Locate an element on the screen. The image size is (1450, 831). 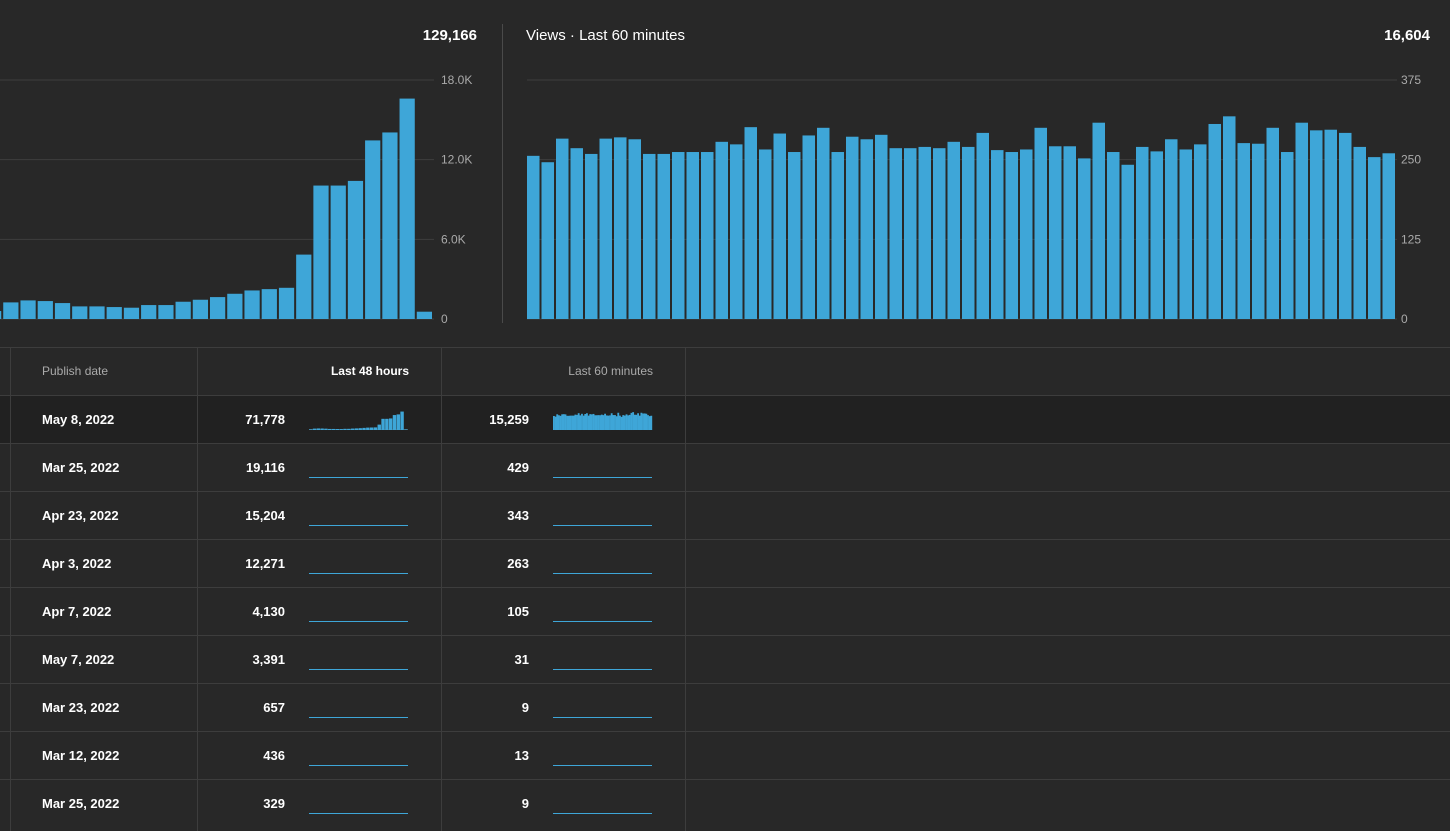
table-row: Mar 25, 2022 329 9 is located at coordinates (725, 803).